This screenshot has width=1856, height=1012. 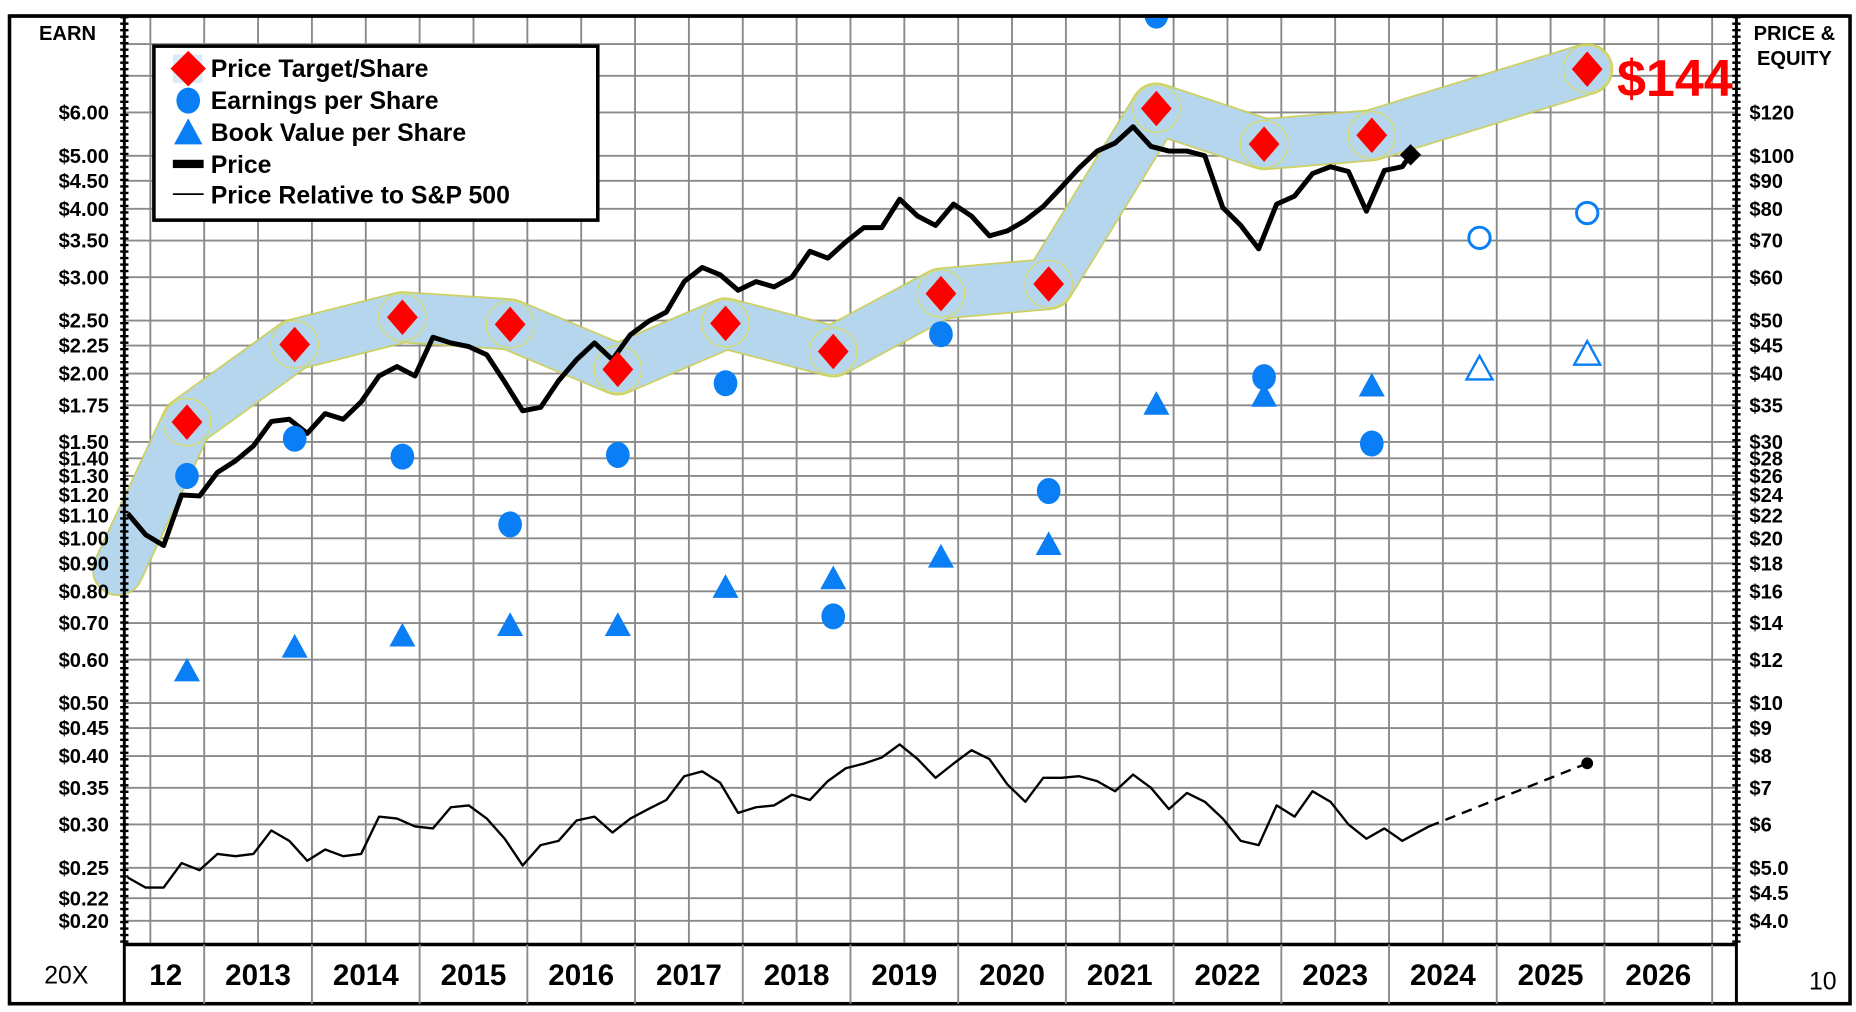 What do you see at coordinates (84, 242) in the screenshot?
I see `left-tick-label: $3.50` at bounding box center [84, 242].